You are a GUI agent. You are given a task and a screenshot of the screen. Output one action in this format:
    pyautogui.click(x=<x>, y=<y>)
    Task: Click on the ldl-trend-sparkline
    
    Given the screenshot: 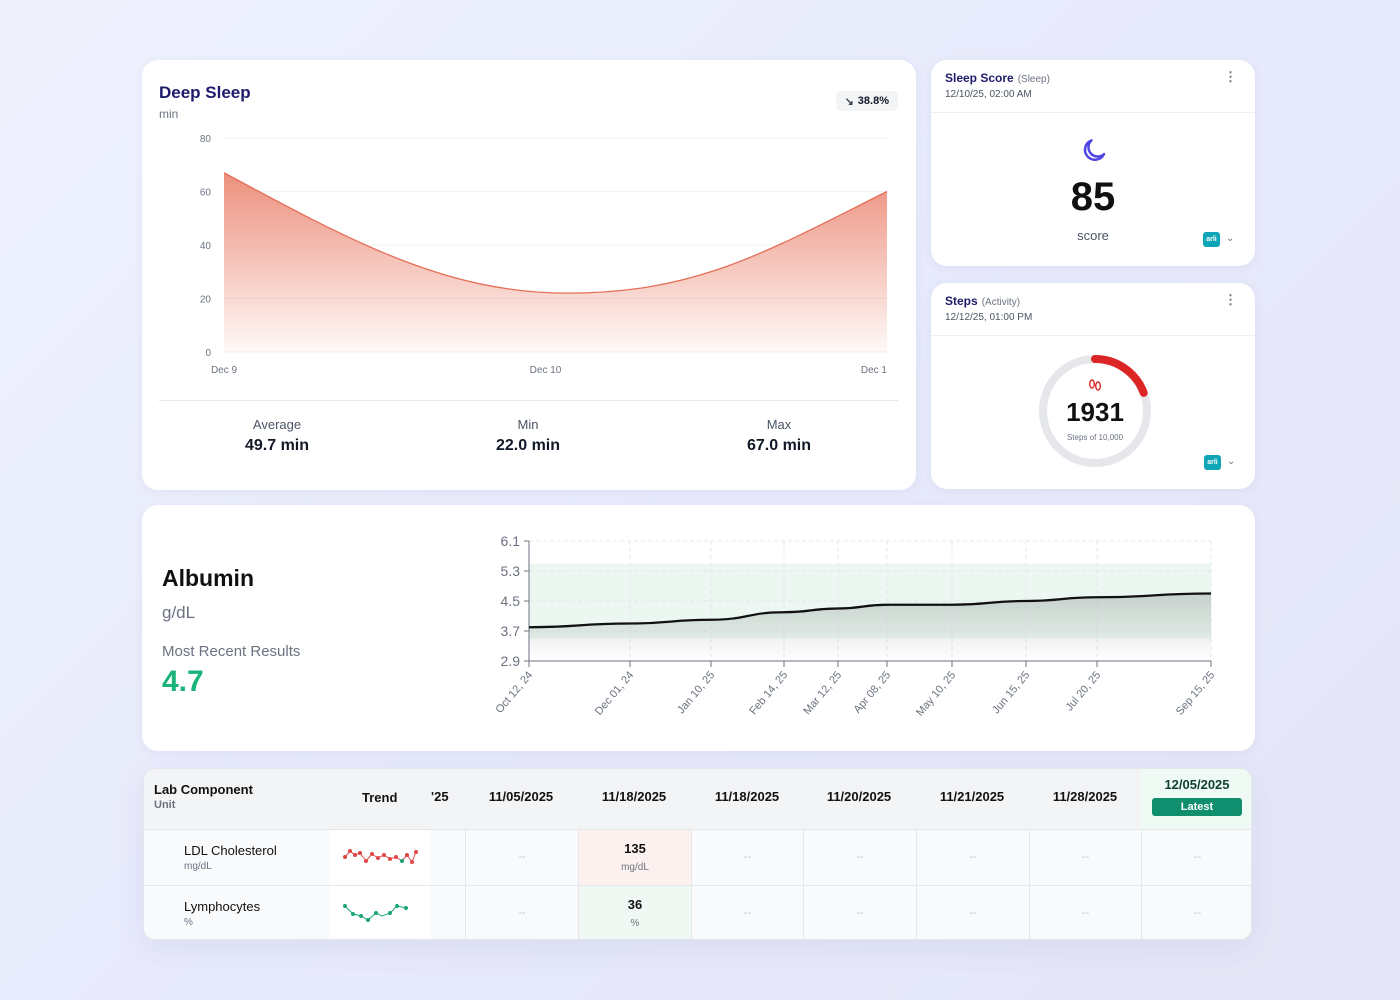 What is the action you would take?
    pyautogui.click(x=380, y=857)
    